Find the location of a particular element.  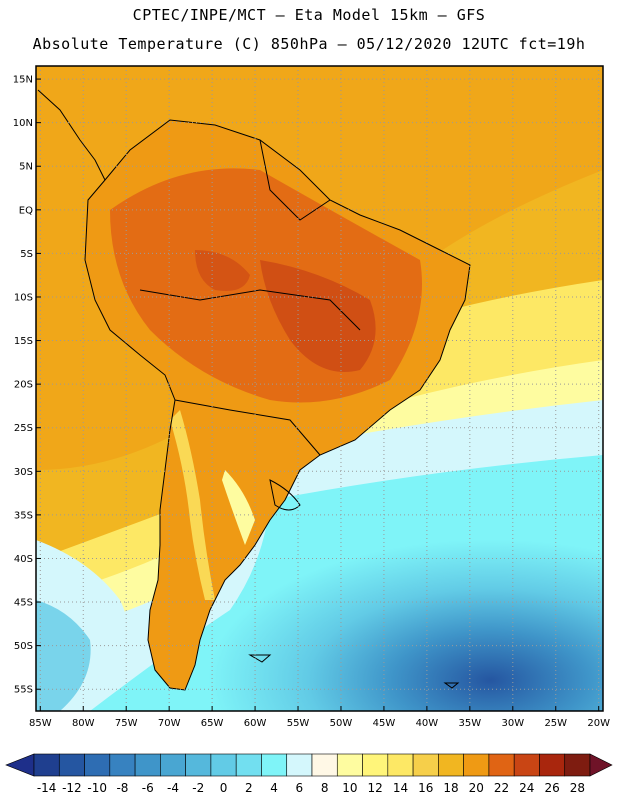

lat-label: 15N is located at coordinates (23, 80).